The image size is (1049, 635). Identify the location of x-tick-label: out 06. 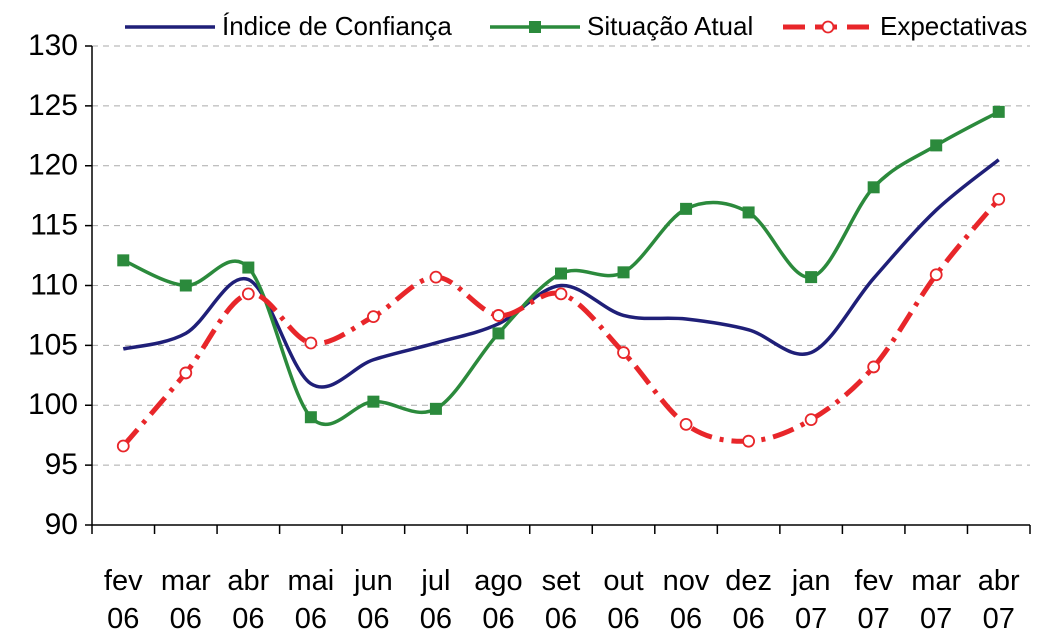
(623, 600).